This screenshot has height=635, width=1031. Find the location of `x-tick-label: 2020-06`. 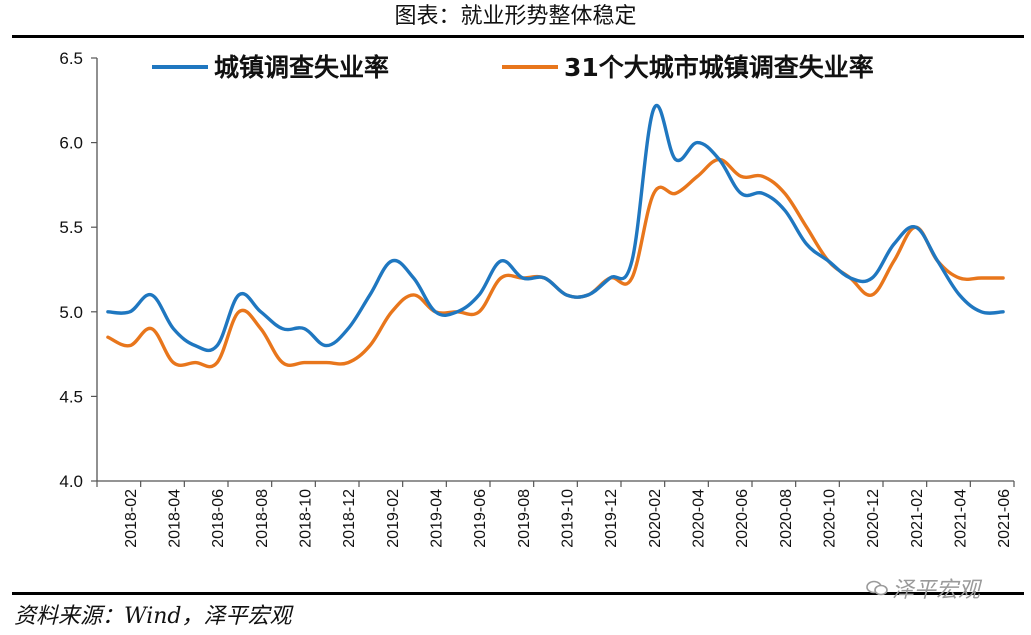

x-tick-label: 2020-06 is located at coordinates (742, 518).